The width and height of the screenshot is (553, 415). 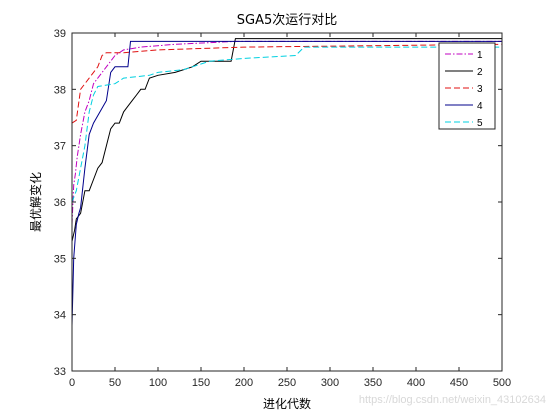 I want to click on x-tick-label: 400, so click(x=416, y=383).